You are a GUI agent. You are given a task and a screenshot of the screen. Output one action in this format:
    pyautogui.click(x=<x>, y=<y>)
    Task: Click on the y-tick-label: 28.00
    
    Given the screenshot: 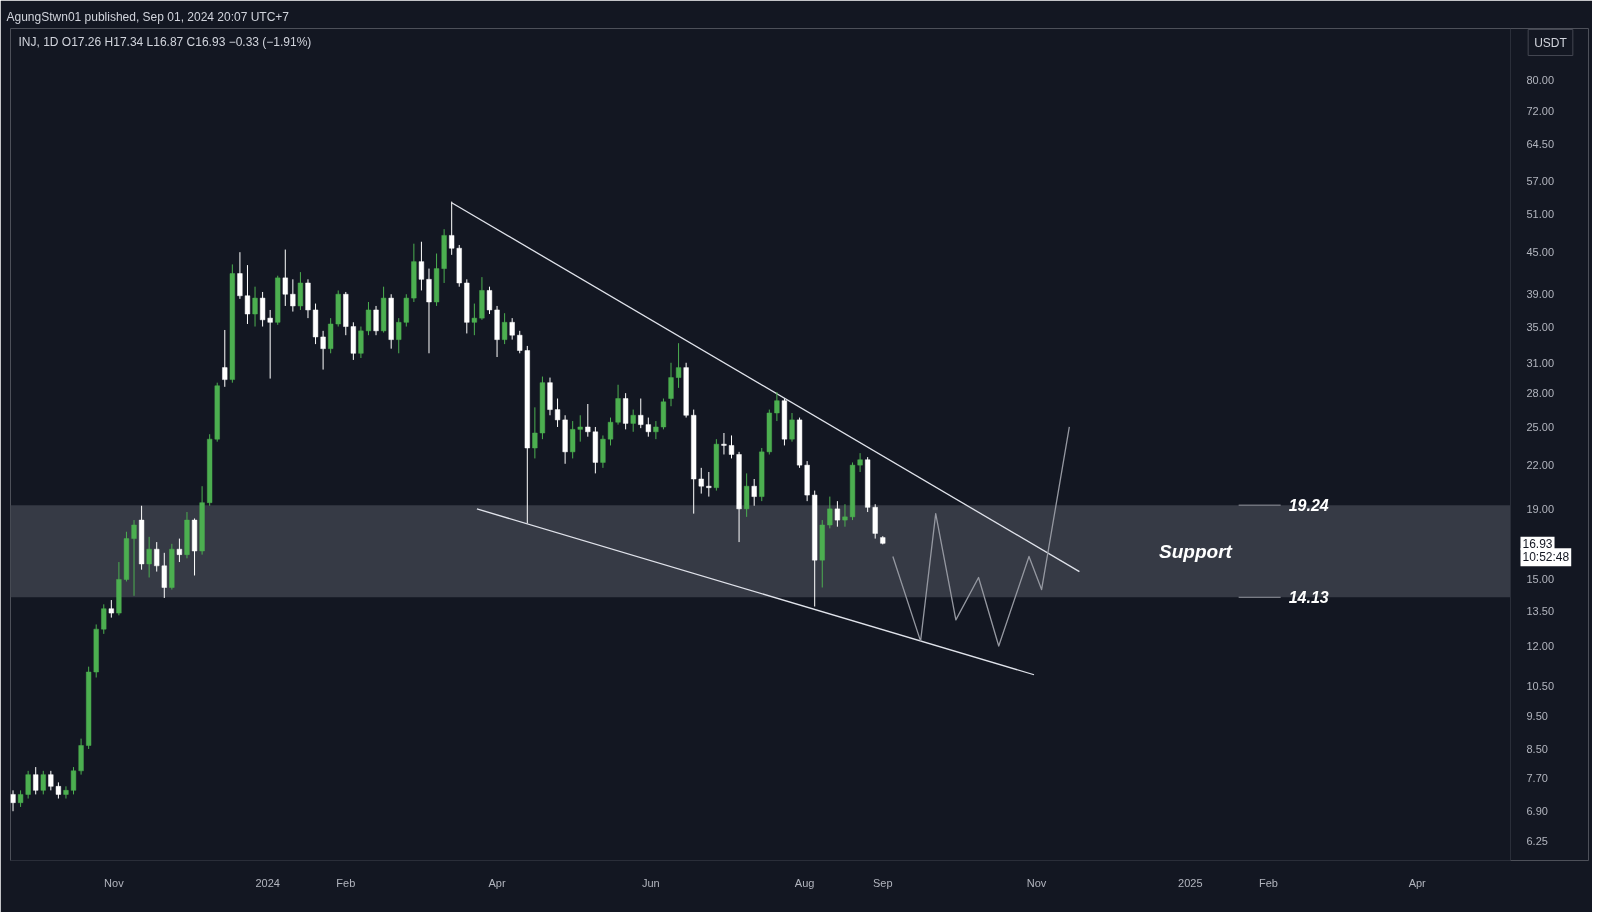 What is the action you would take?
    pyautogui.click(x=1540, y=393)
    